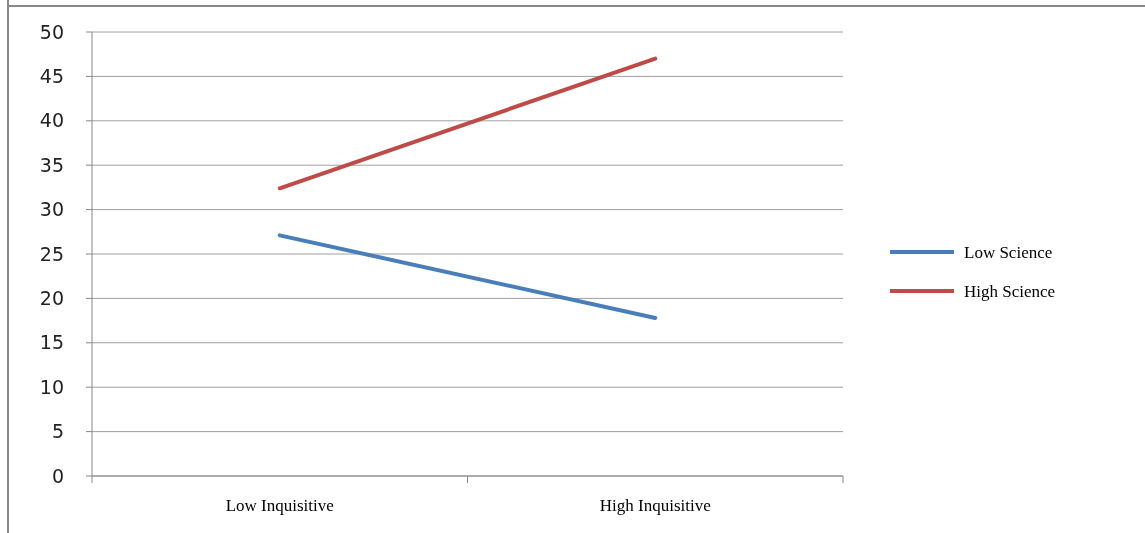 Image resolution: width=1145 pixels, height=533 pixels. What do you see at coordinates (1008, 252) in the screenshot?
I see `legend-label: Low Science` at bounding box center [1008, 252].